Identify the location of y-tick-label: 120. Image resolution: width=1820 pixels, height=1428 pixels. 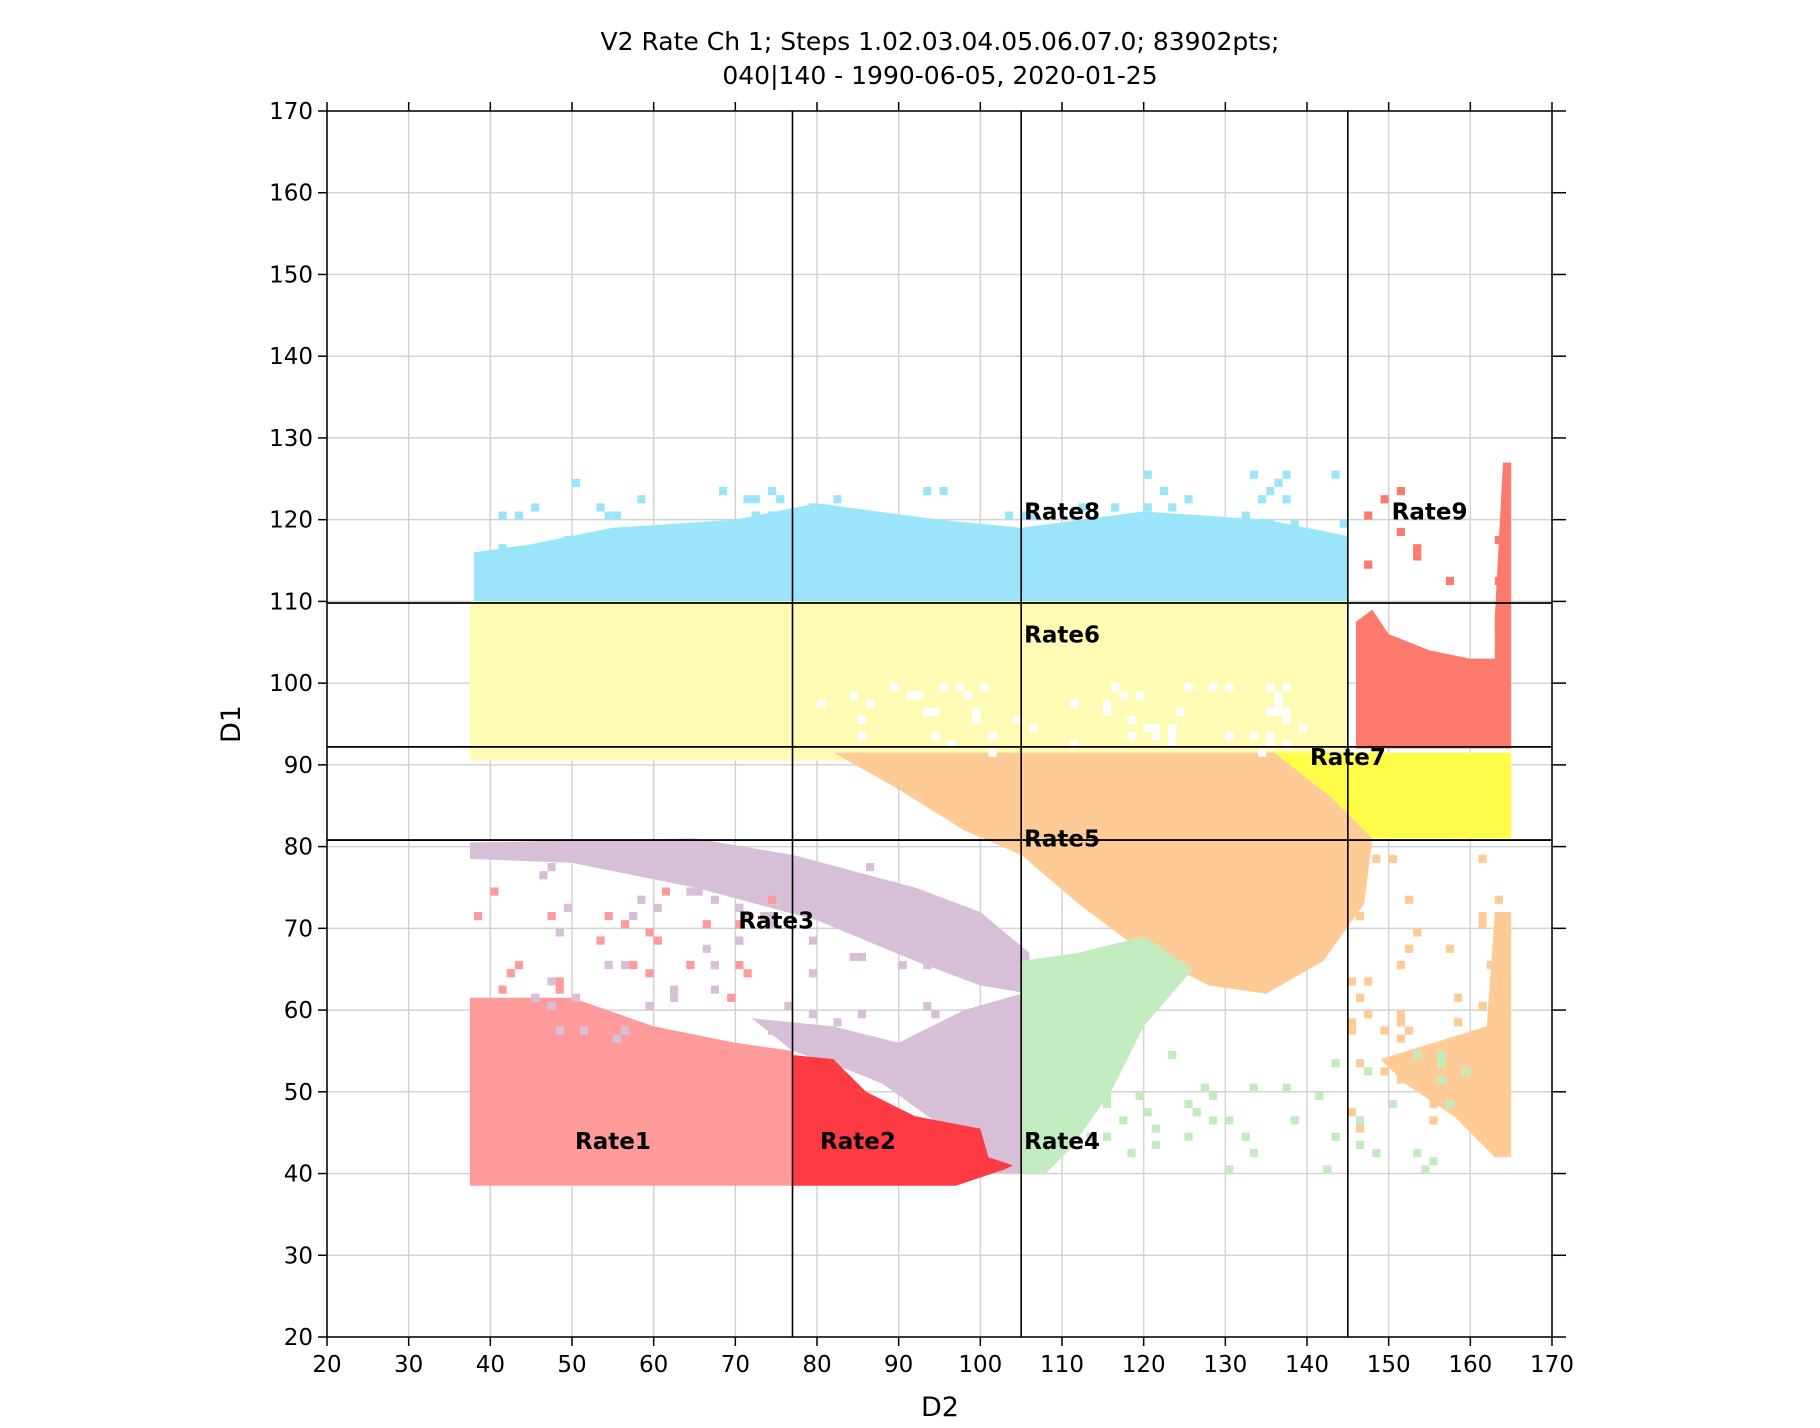
(291, 521).